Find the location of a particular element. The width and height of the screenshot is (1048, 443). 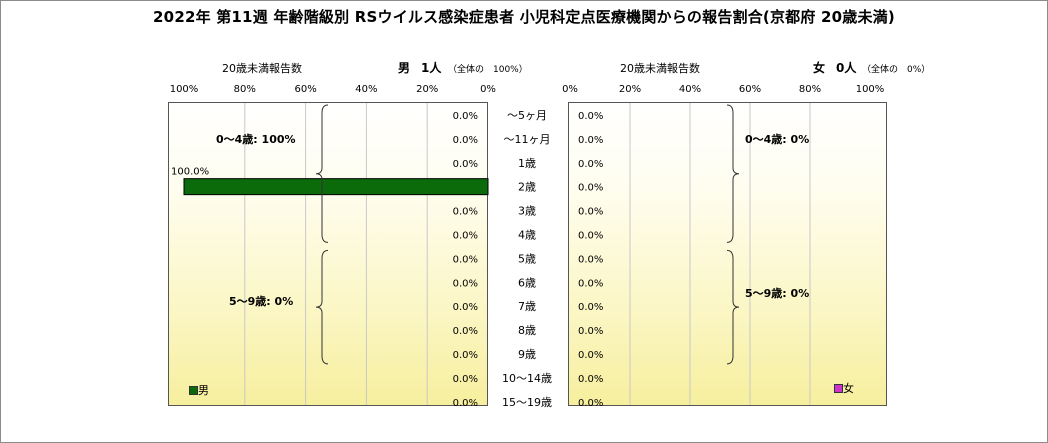

female-legend-label: 女 is located at coordinates (848, 388).